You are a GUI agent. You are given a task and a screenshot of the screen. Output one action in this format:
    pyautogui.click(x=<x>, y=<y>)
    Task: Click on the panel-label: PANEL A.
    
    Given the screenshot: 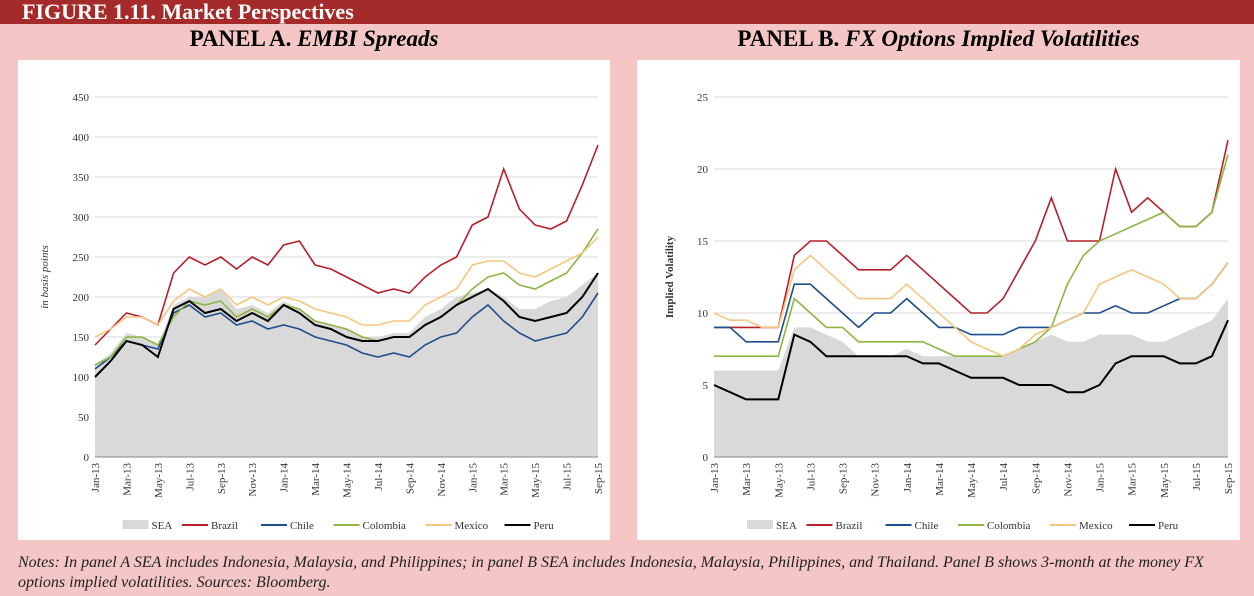 What is the action you would take?
    pyautogui.click(x=240, y=38)
    